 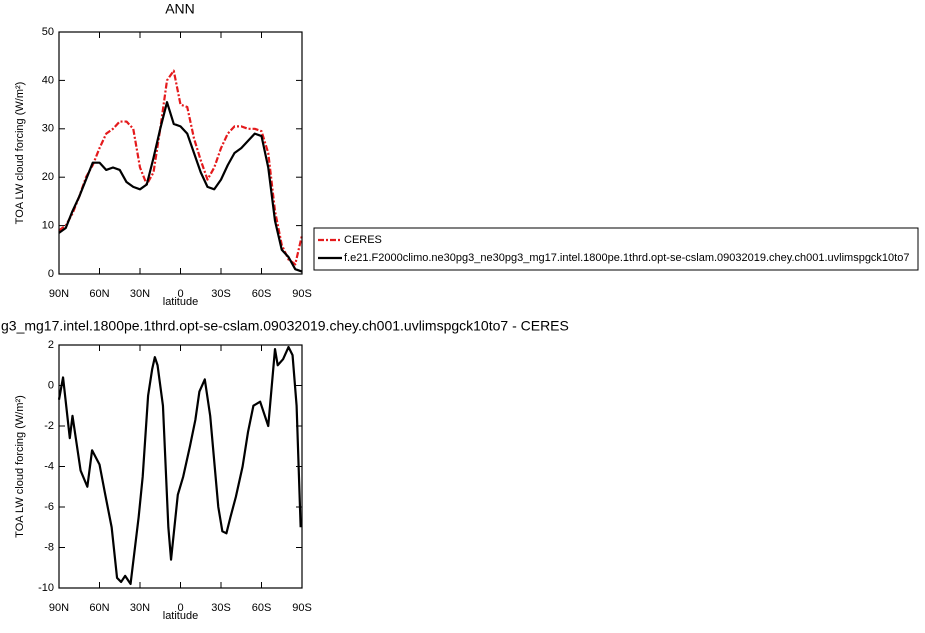 I want to click on y-tick-label: 10, so click(x=48, y=226).